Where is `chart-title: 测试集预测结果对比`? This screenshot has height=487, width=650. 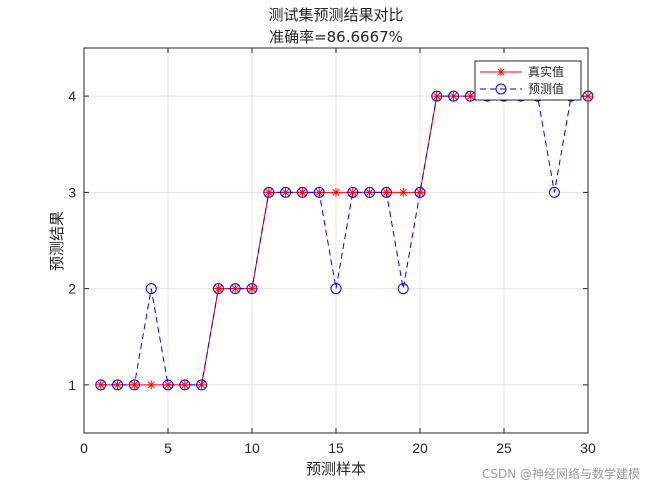
chart-title: 测试集预测结果对比 is located at coordinates (335, 15).